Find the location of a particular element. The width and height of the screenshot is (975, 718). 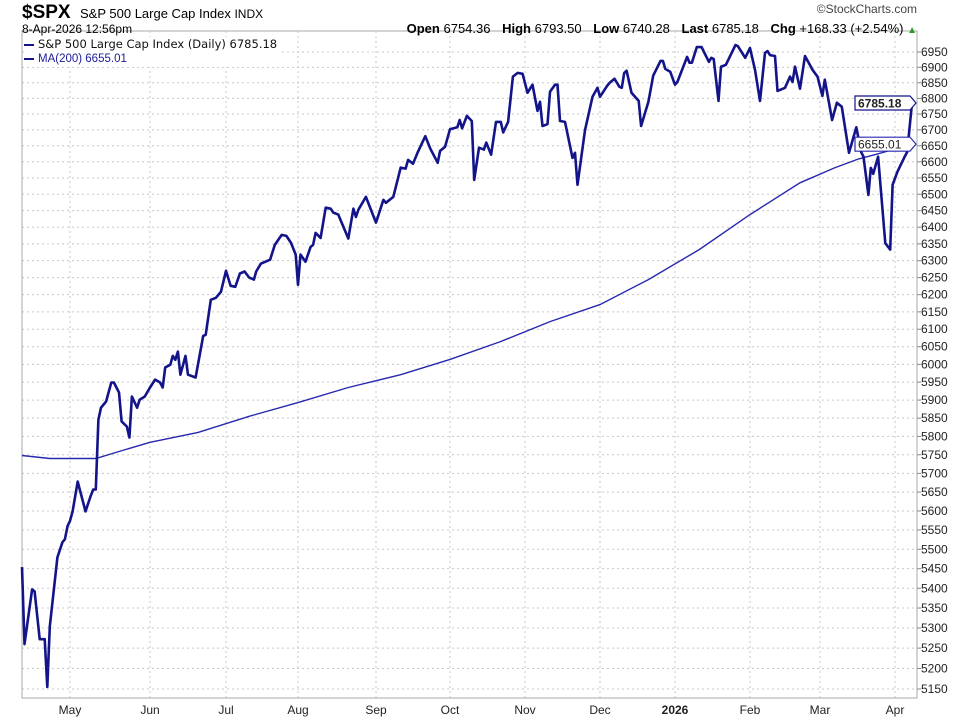

y-tick-label: 5800 is located at coordinates (934, 436).